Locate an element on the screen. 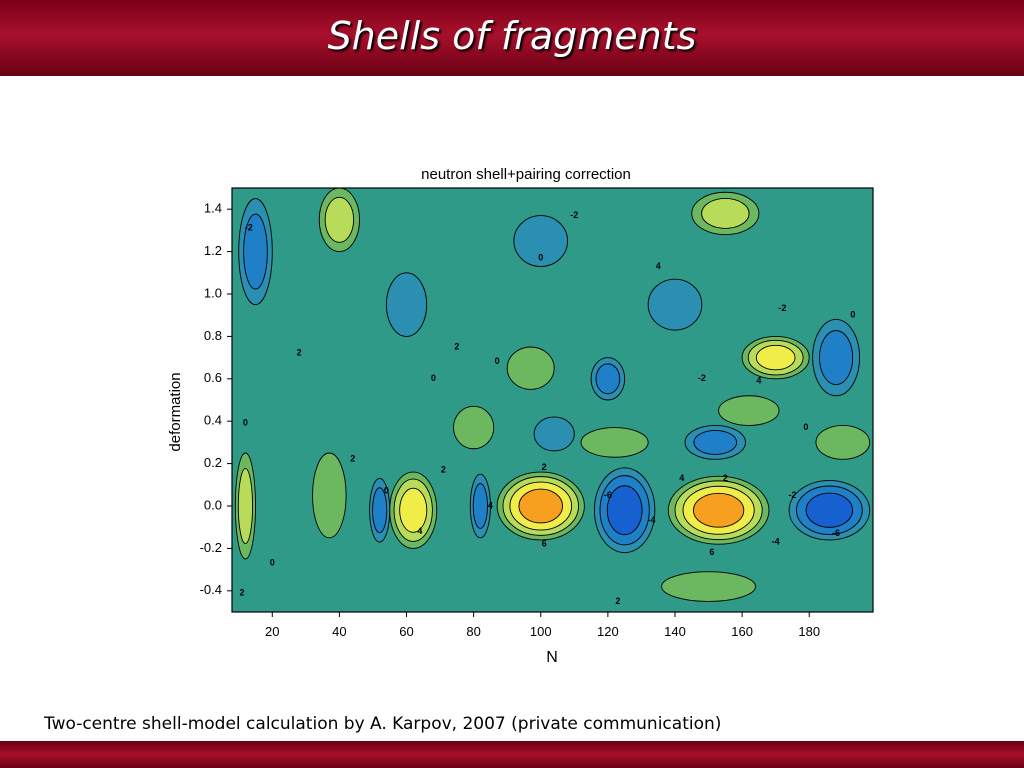  y-tick-label: 1.0 is located at coordinates (213, 292).